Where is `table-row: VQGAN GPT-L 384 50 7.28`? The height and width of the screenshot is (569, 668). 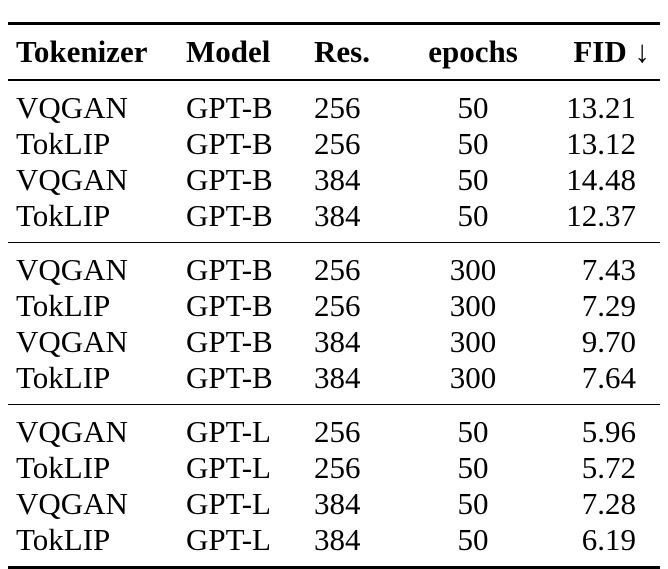
table-row: VQGAN GPT-L 384 50 7.28 is located at coordinates (334, 504).